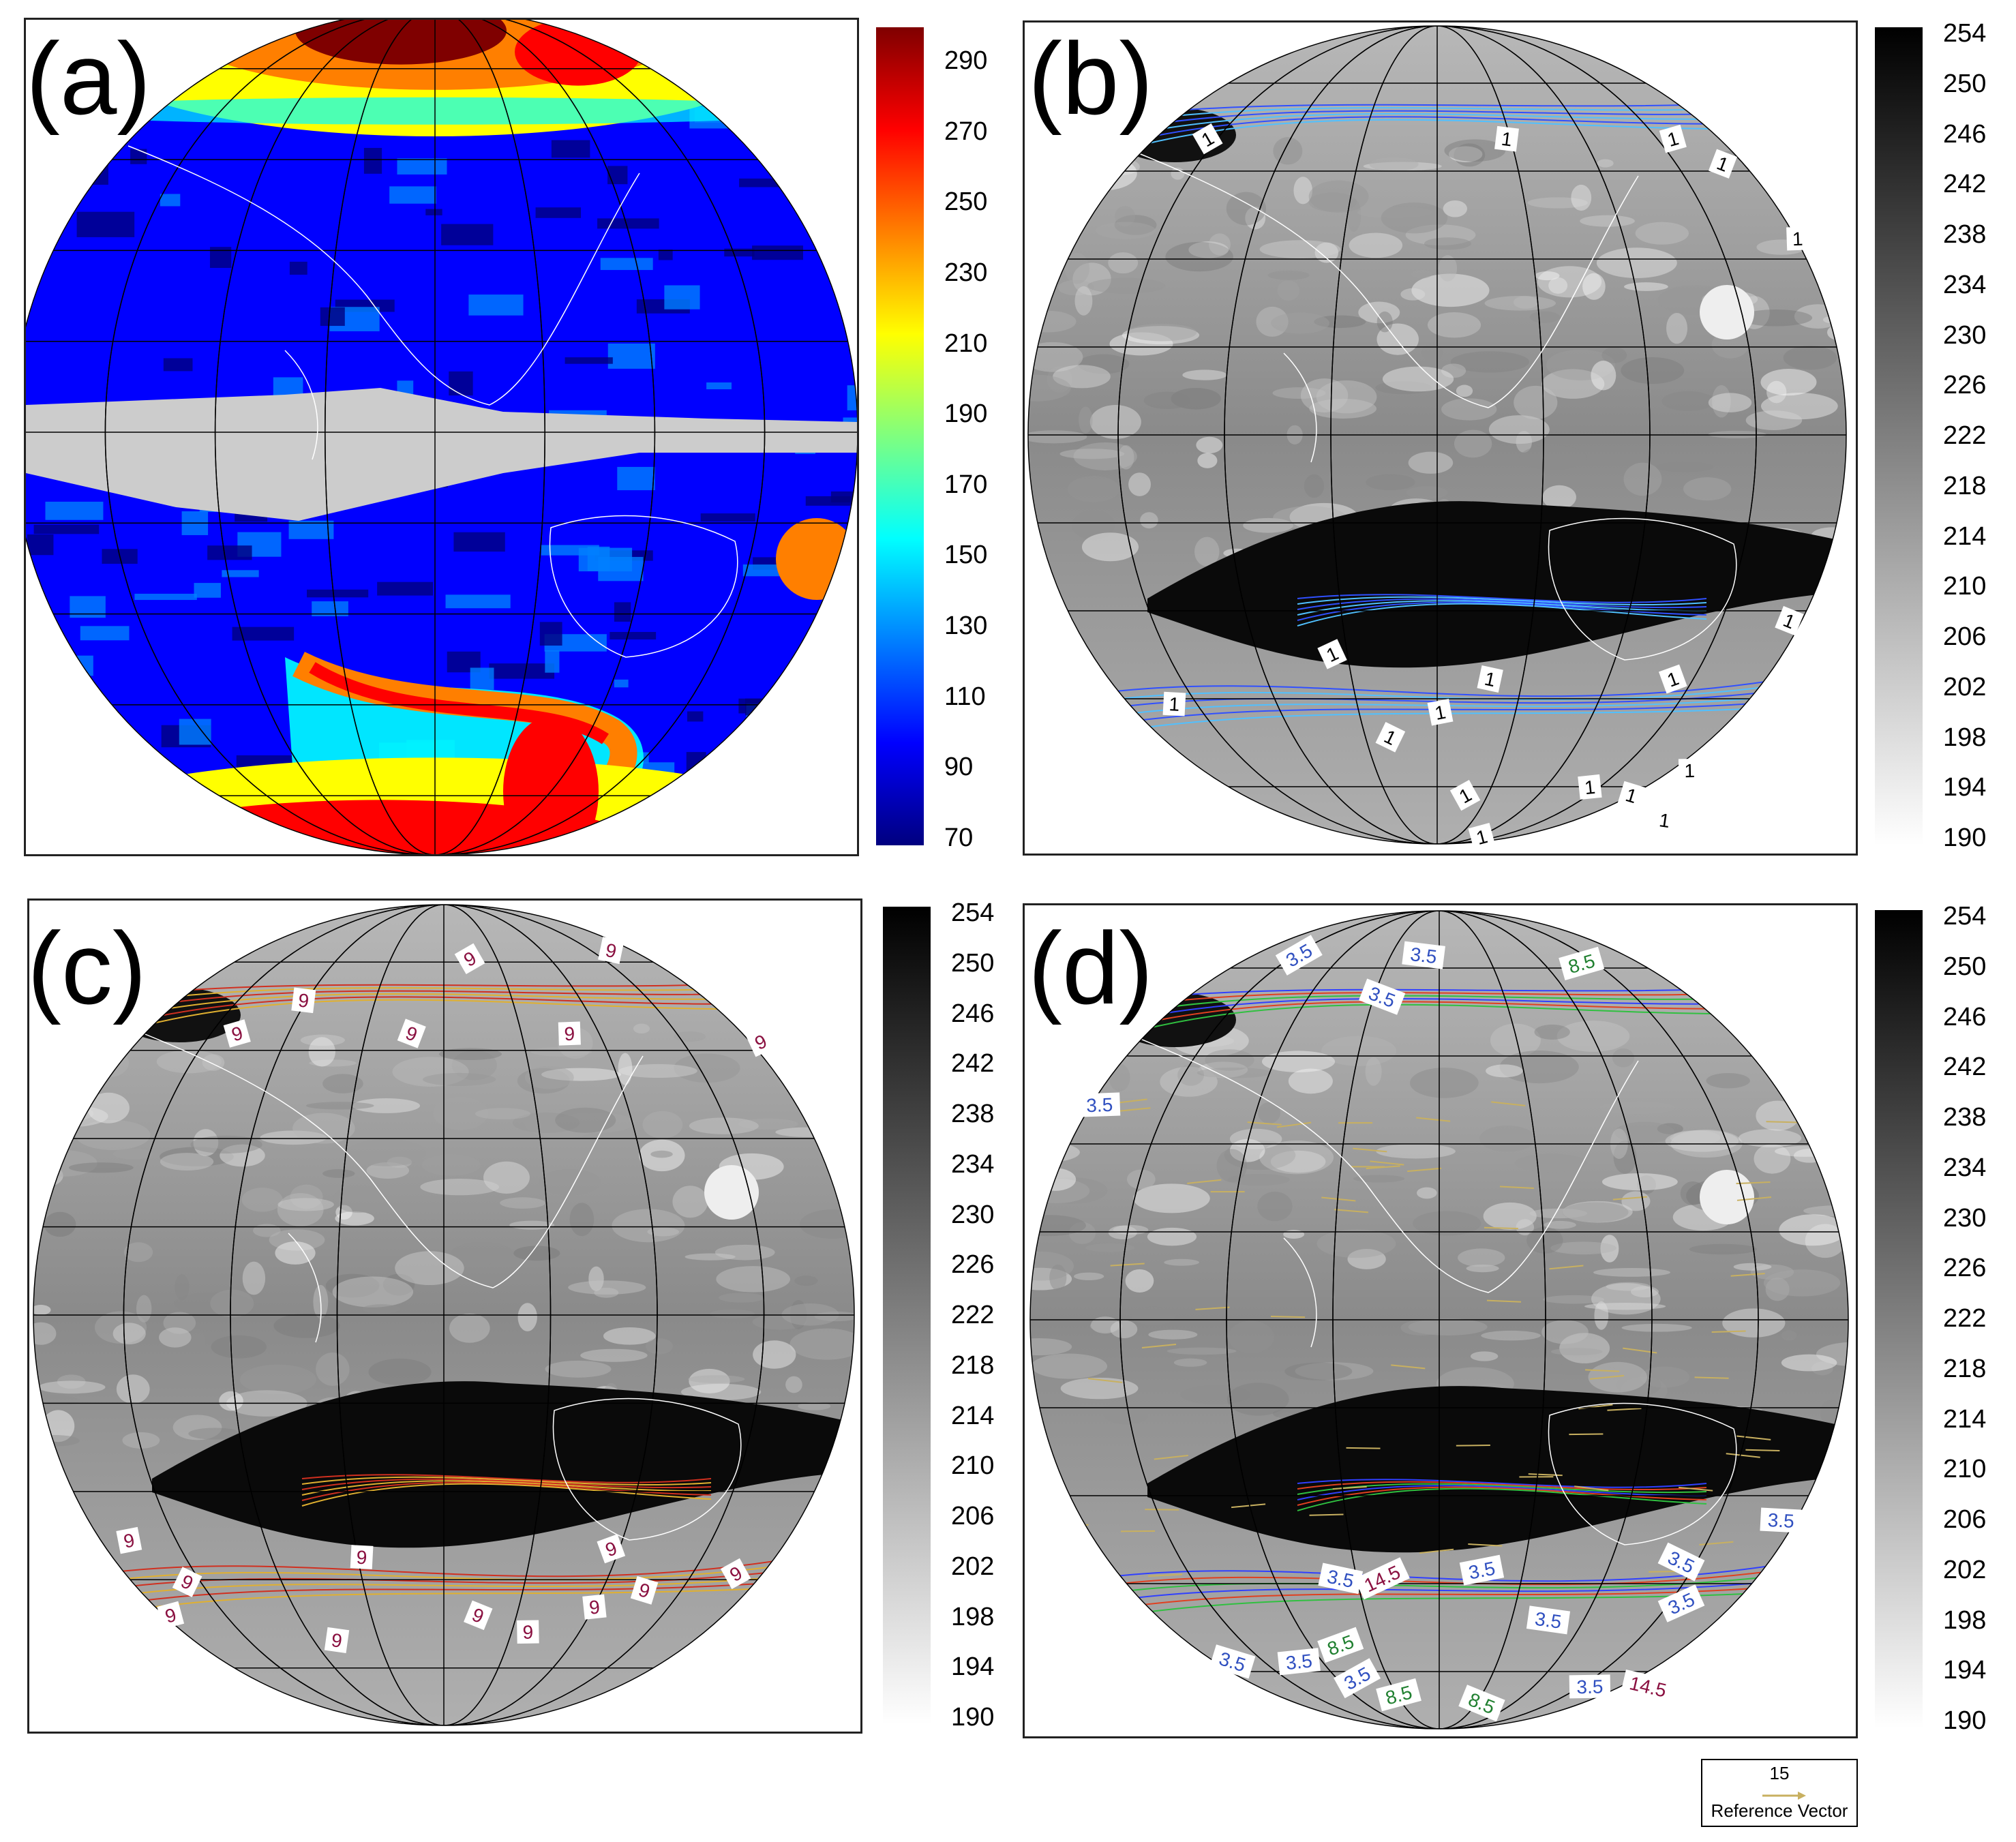  I want to click on colorbar-tick-label: 198, so click(1965, 1620).